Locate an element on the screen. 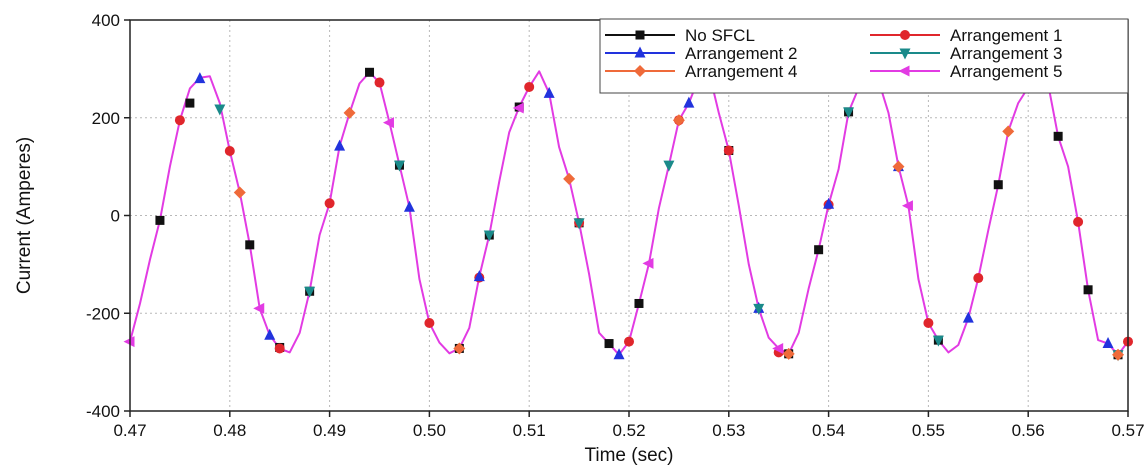  legend-item: Arrangement 4 is located at coordinates (701, 71).